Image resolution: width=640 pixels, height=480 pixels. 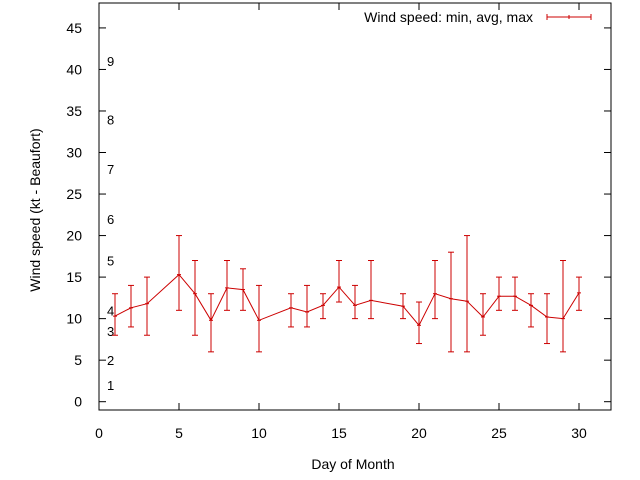 I want to click on beaufort-label: 3, so click(x=110, y=331).